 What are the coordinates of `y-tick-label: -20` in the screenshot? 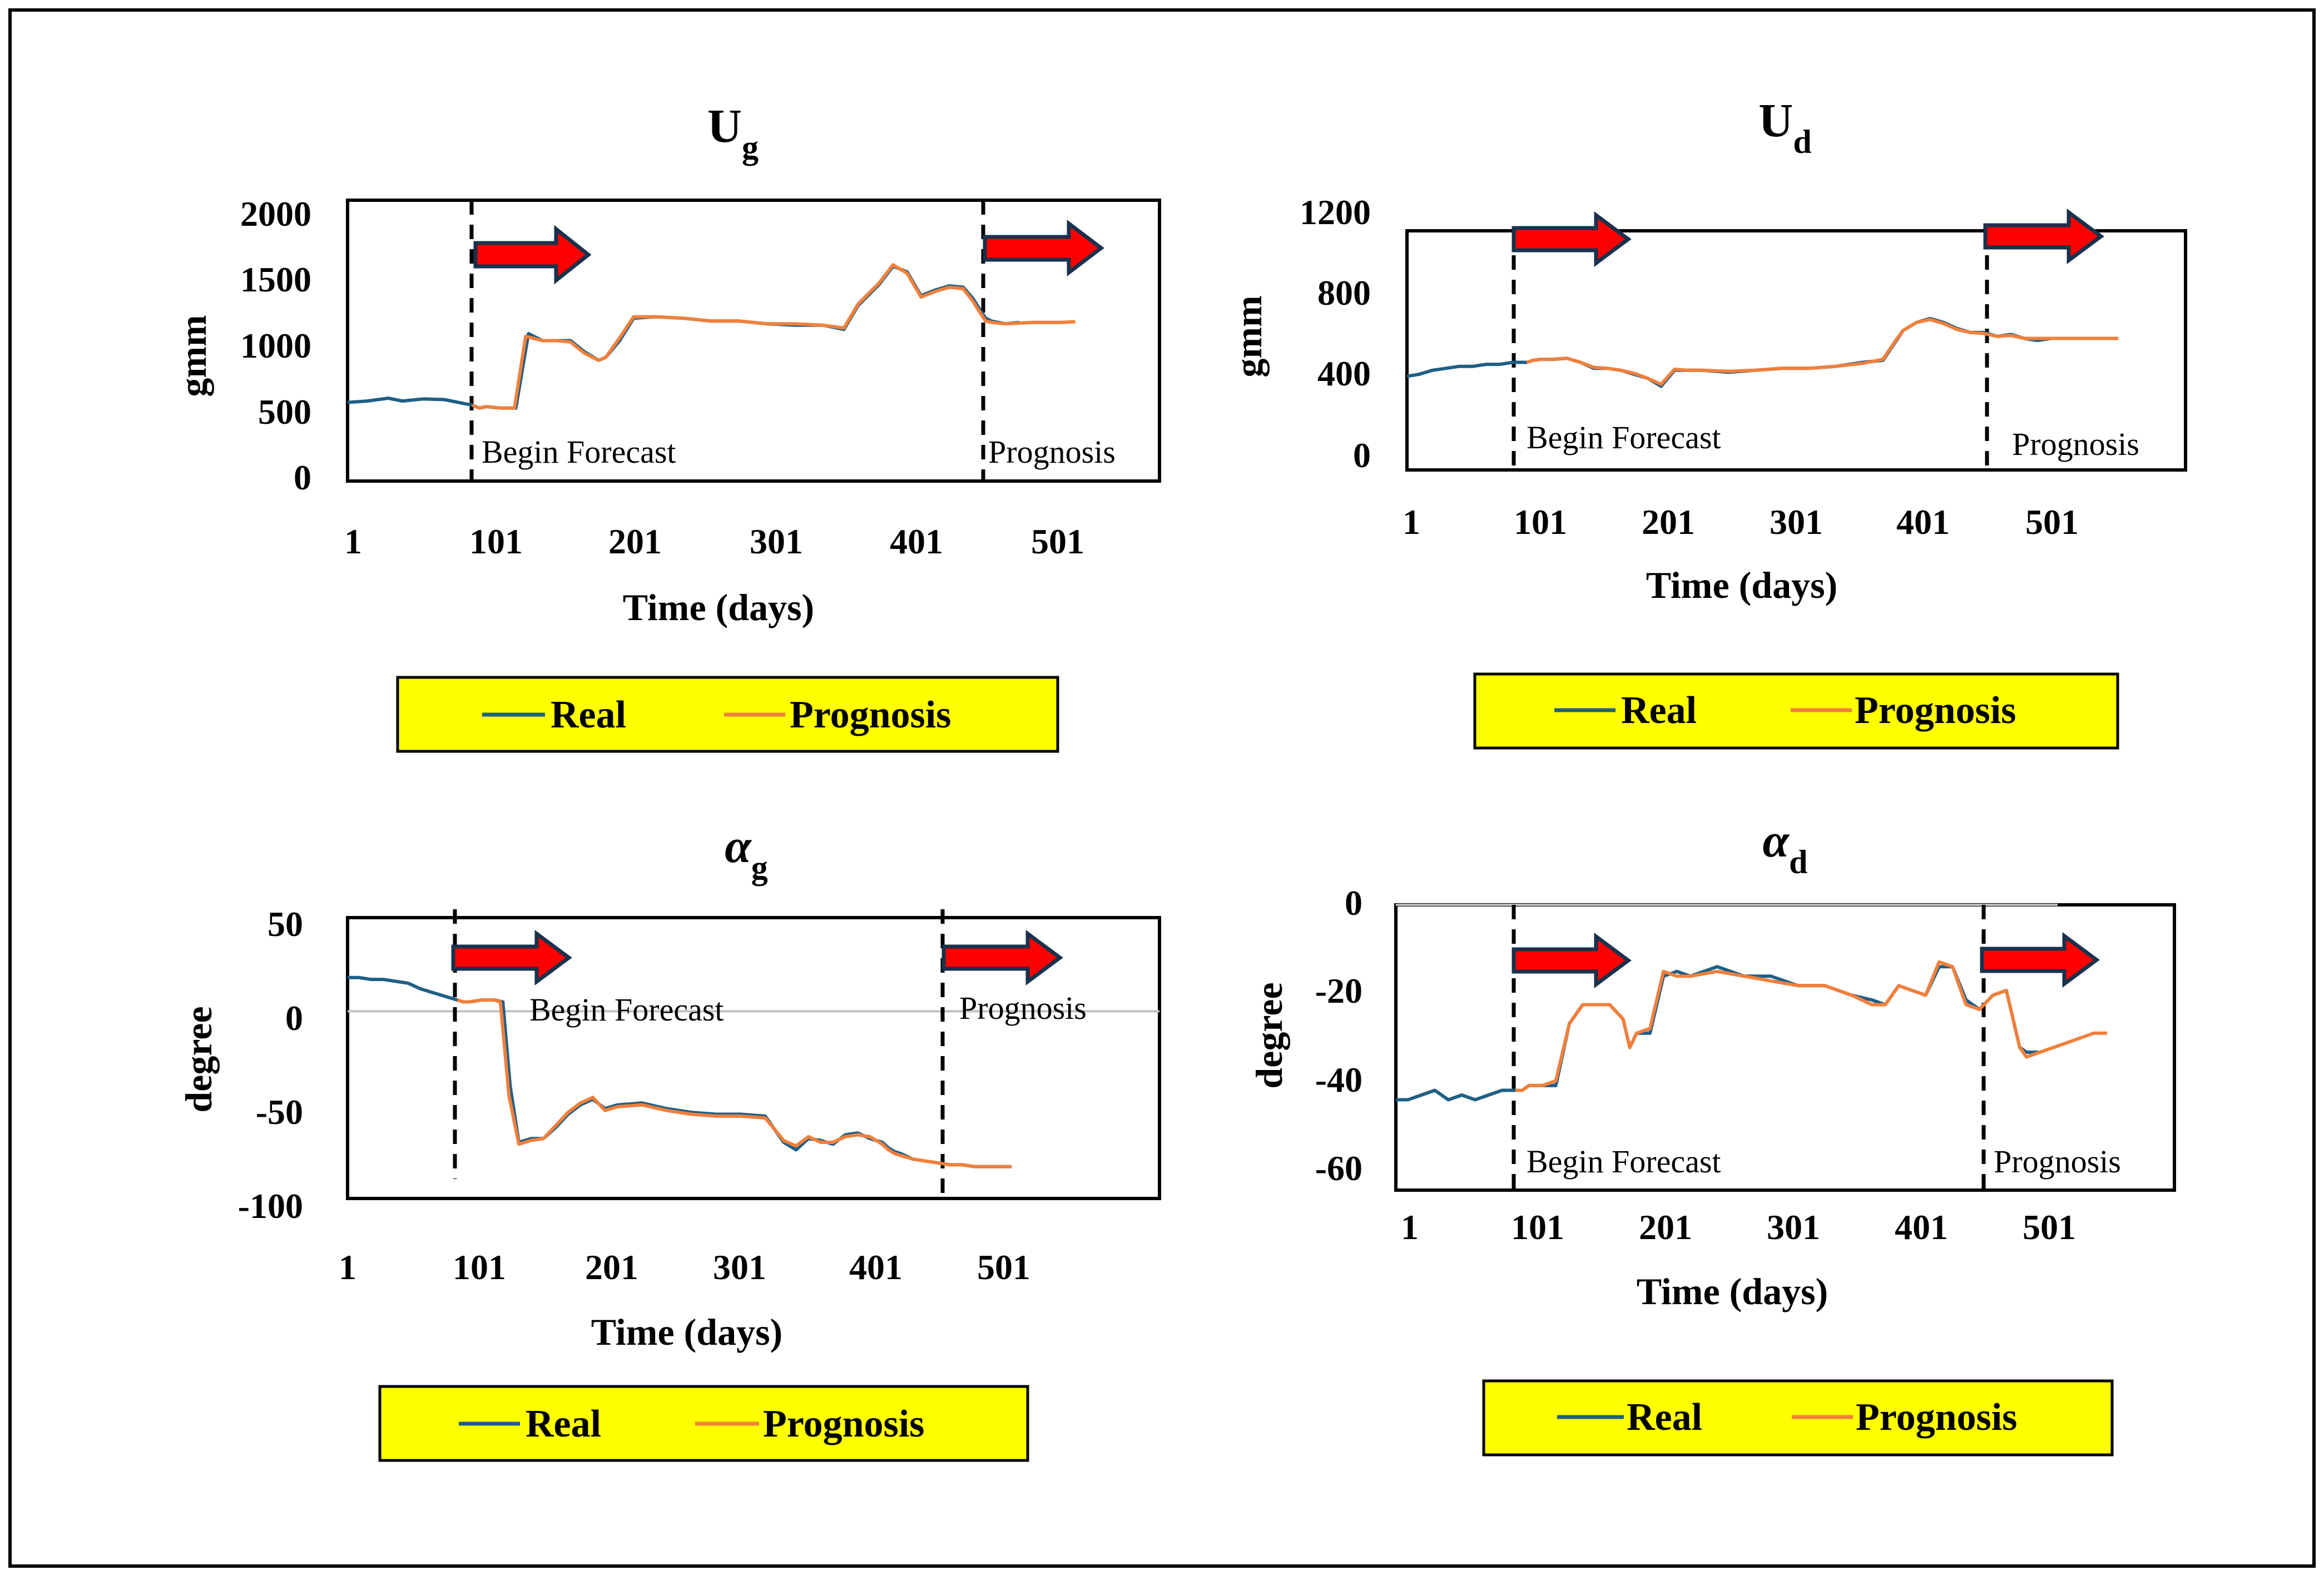 It's located at (1338, 991).